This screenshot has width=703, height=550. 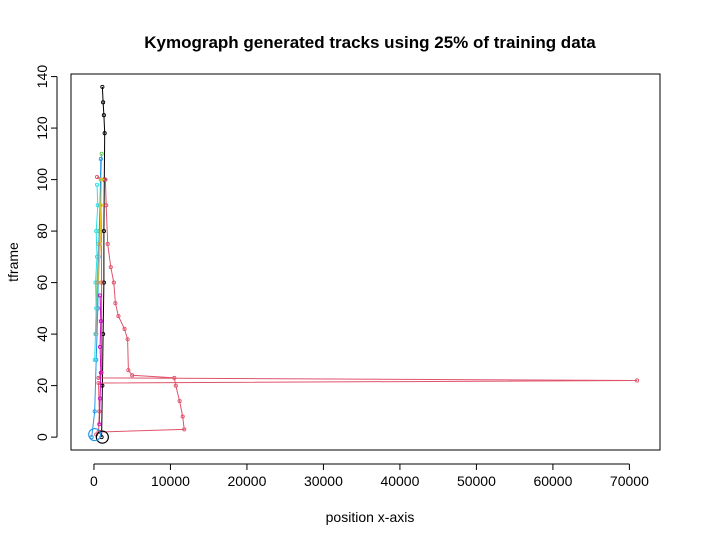 What do you see at coordinates (629, 481) in the screenshot?
I see `x-tick-label: 70000` at bounding box center [629, 481].